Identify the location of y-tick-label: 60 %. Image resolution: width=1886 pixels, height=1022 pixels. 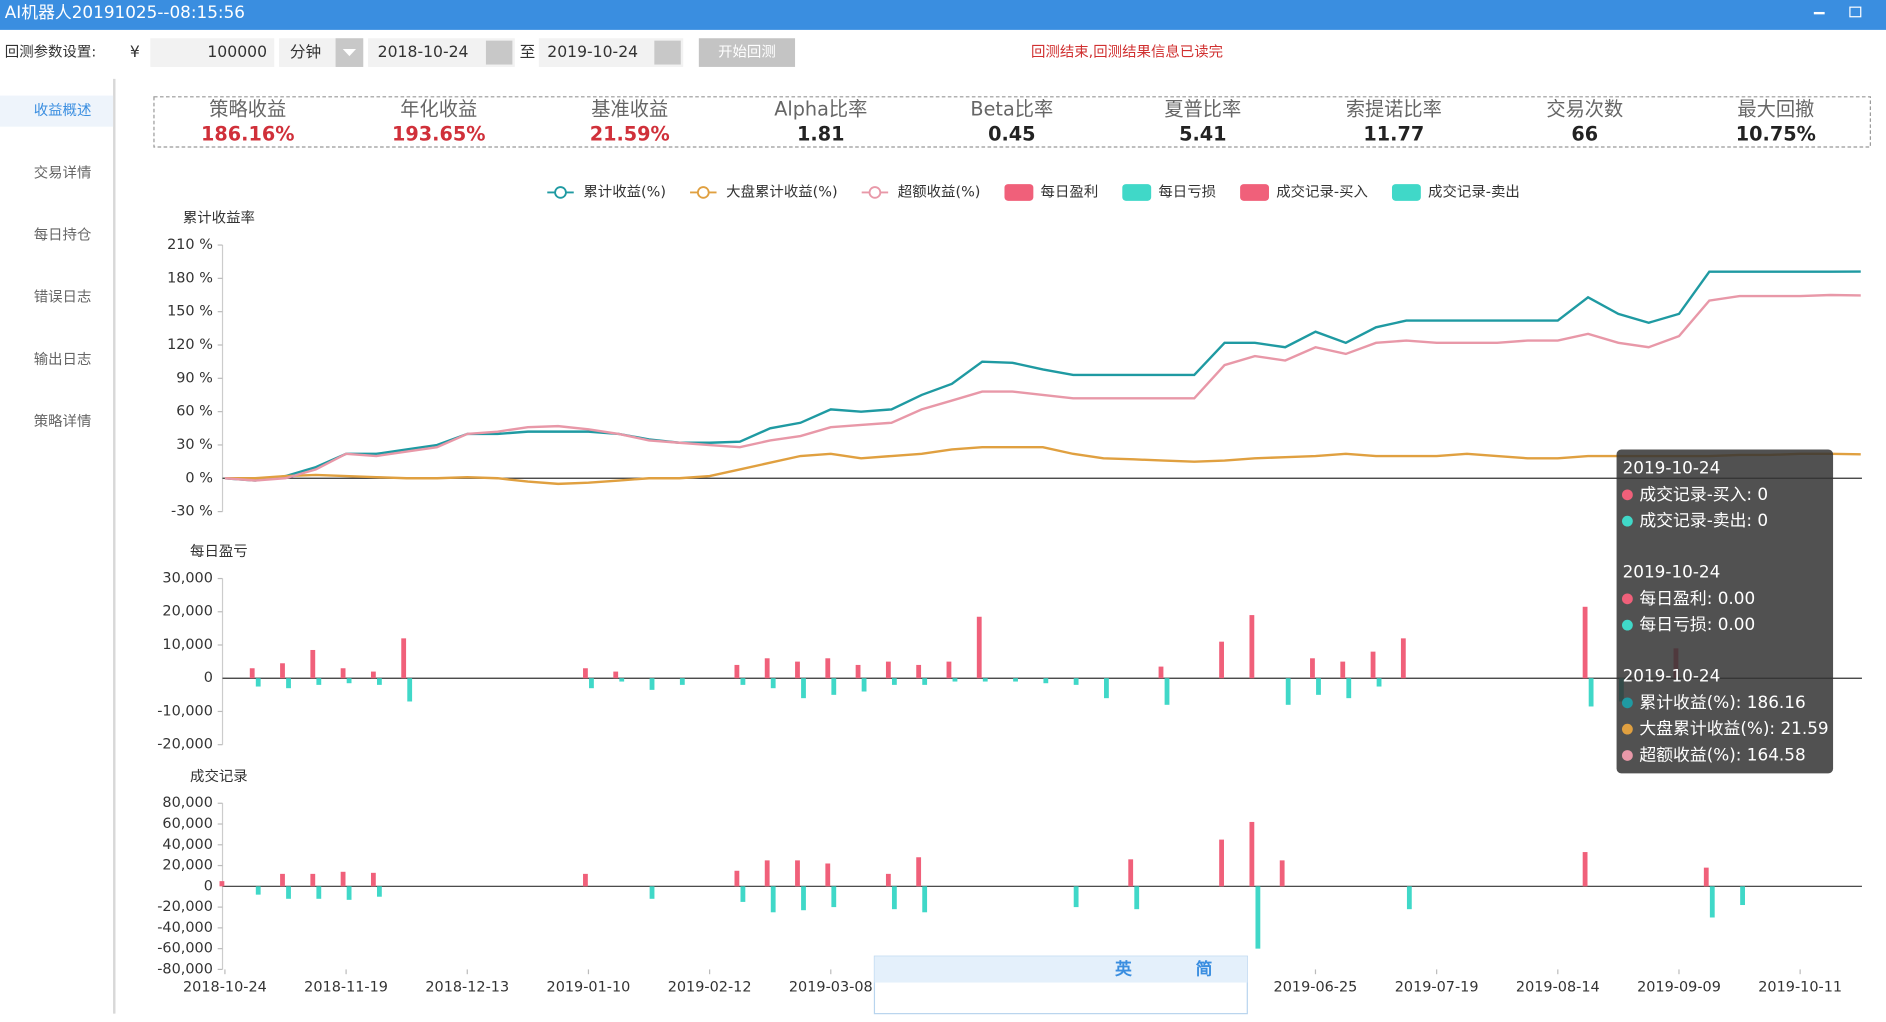
(194, 412).